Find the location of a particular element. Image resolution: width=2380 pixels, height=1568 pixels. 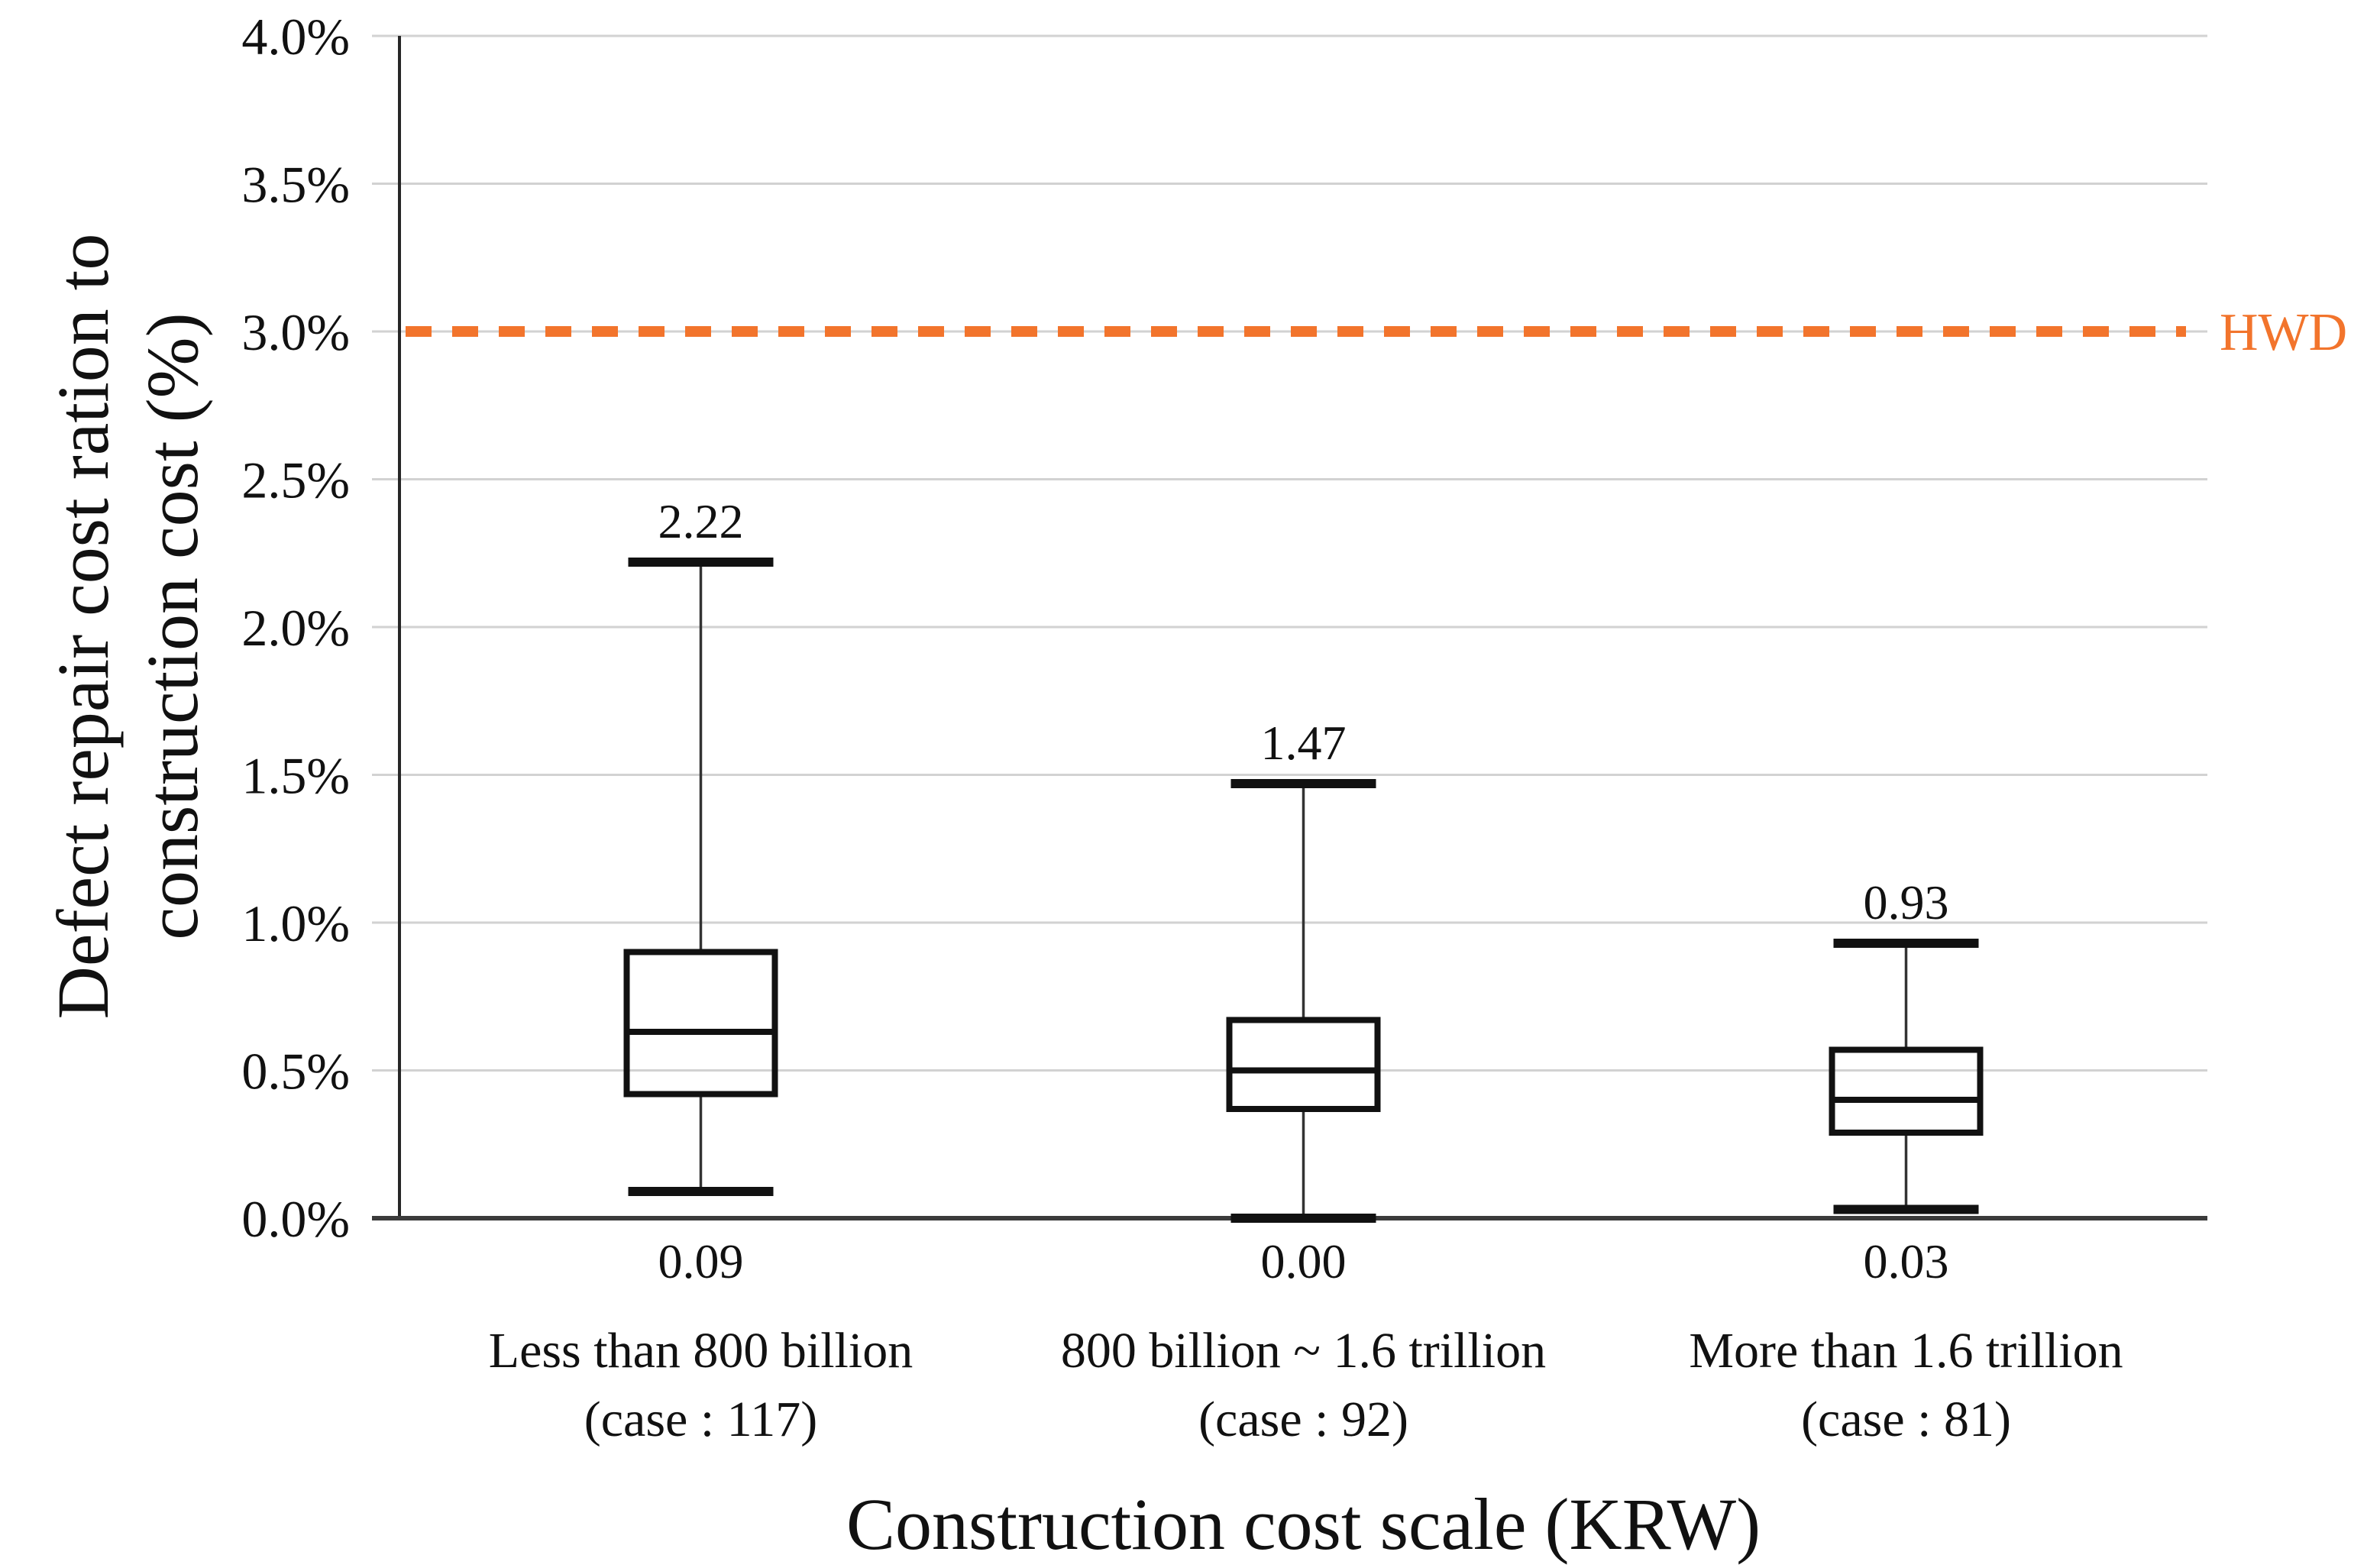

y-tick-label: 3.5% is located at coordinates (295, 185).